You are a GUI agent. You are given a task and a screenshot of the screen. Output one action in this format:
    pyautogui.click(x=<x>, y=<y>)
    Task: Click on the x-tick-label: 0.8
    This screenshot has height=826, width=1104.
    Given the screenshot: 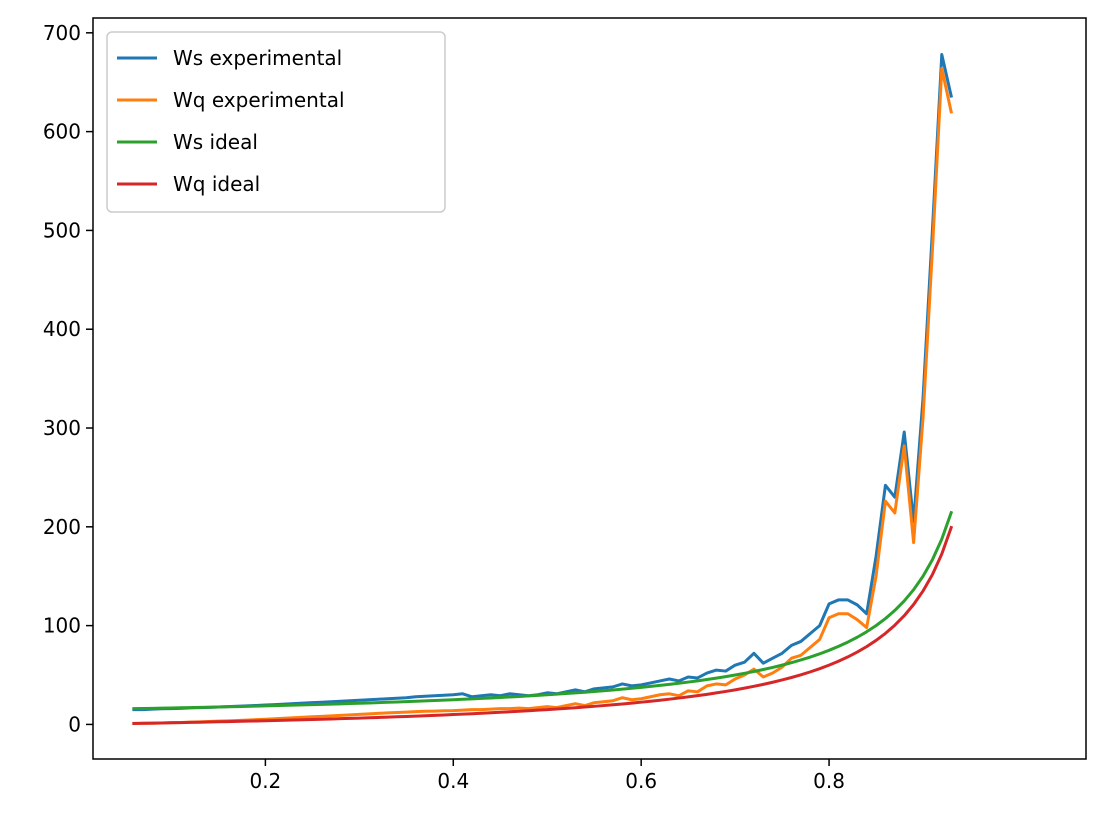 What is the action you would take?
    pyautogui.click(x=829, y=781)
    